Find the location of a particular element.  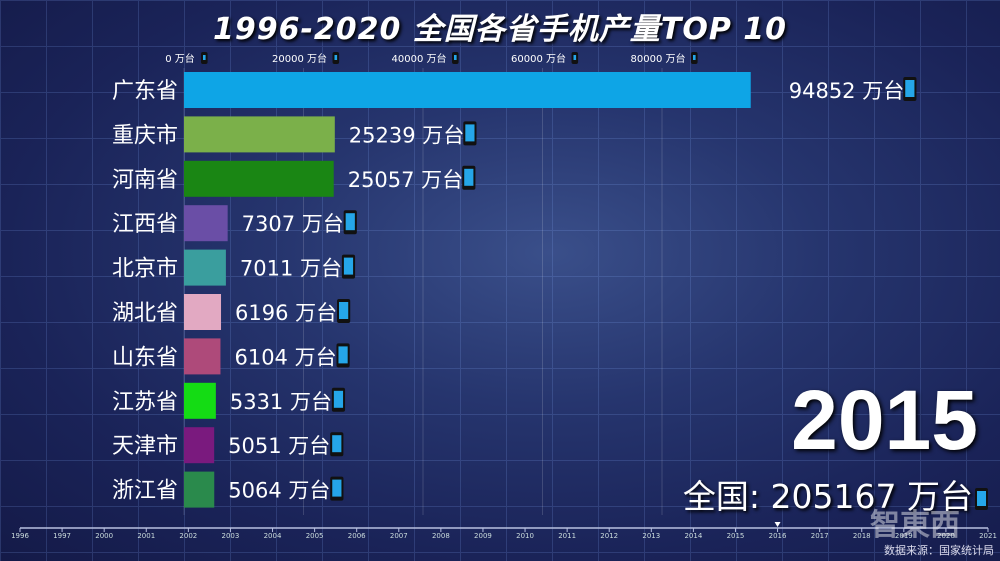

x-tick-label: 40000 万台 is located at coordinates (419, 58).